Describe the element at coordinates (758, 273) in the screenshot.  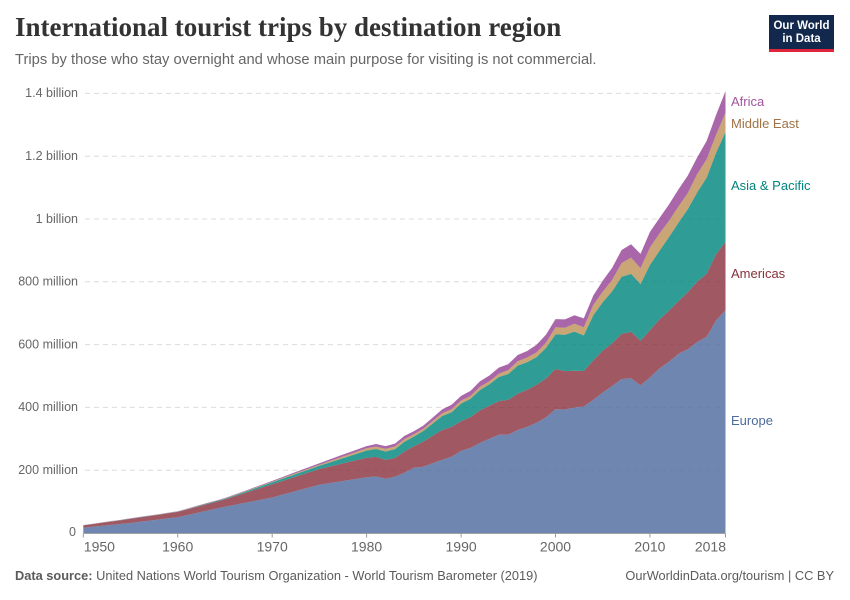
I see `svg-text: Americas` at that location.